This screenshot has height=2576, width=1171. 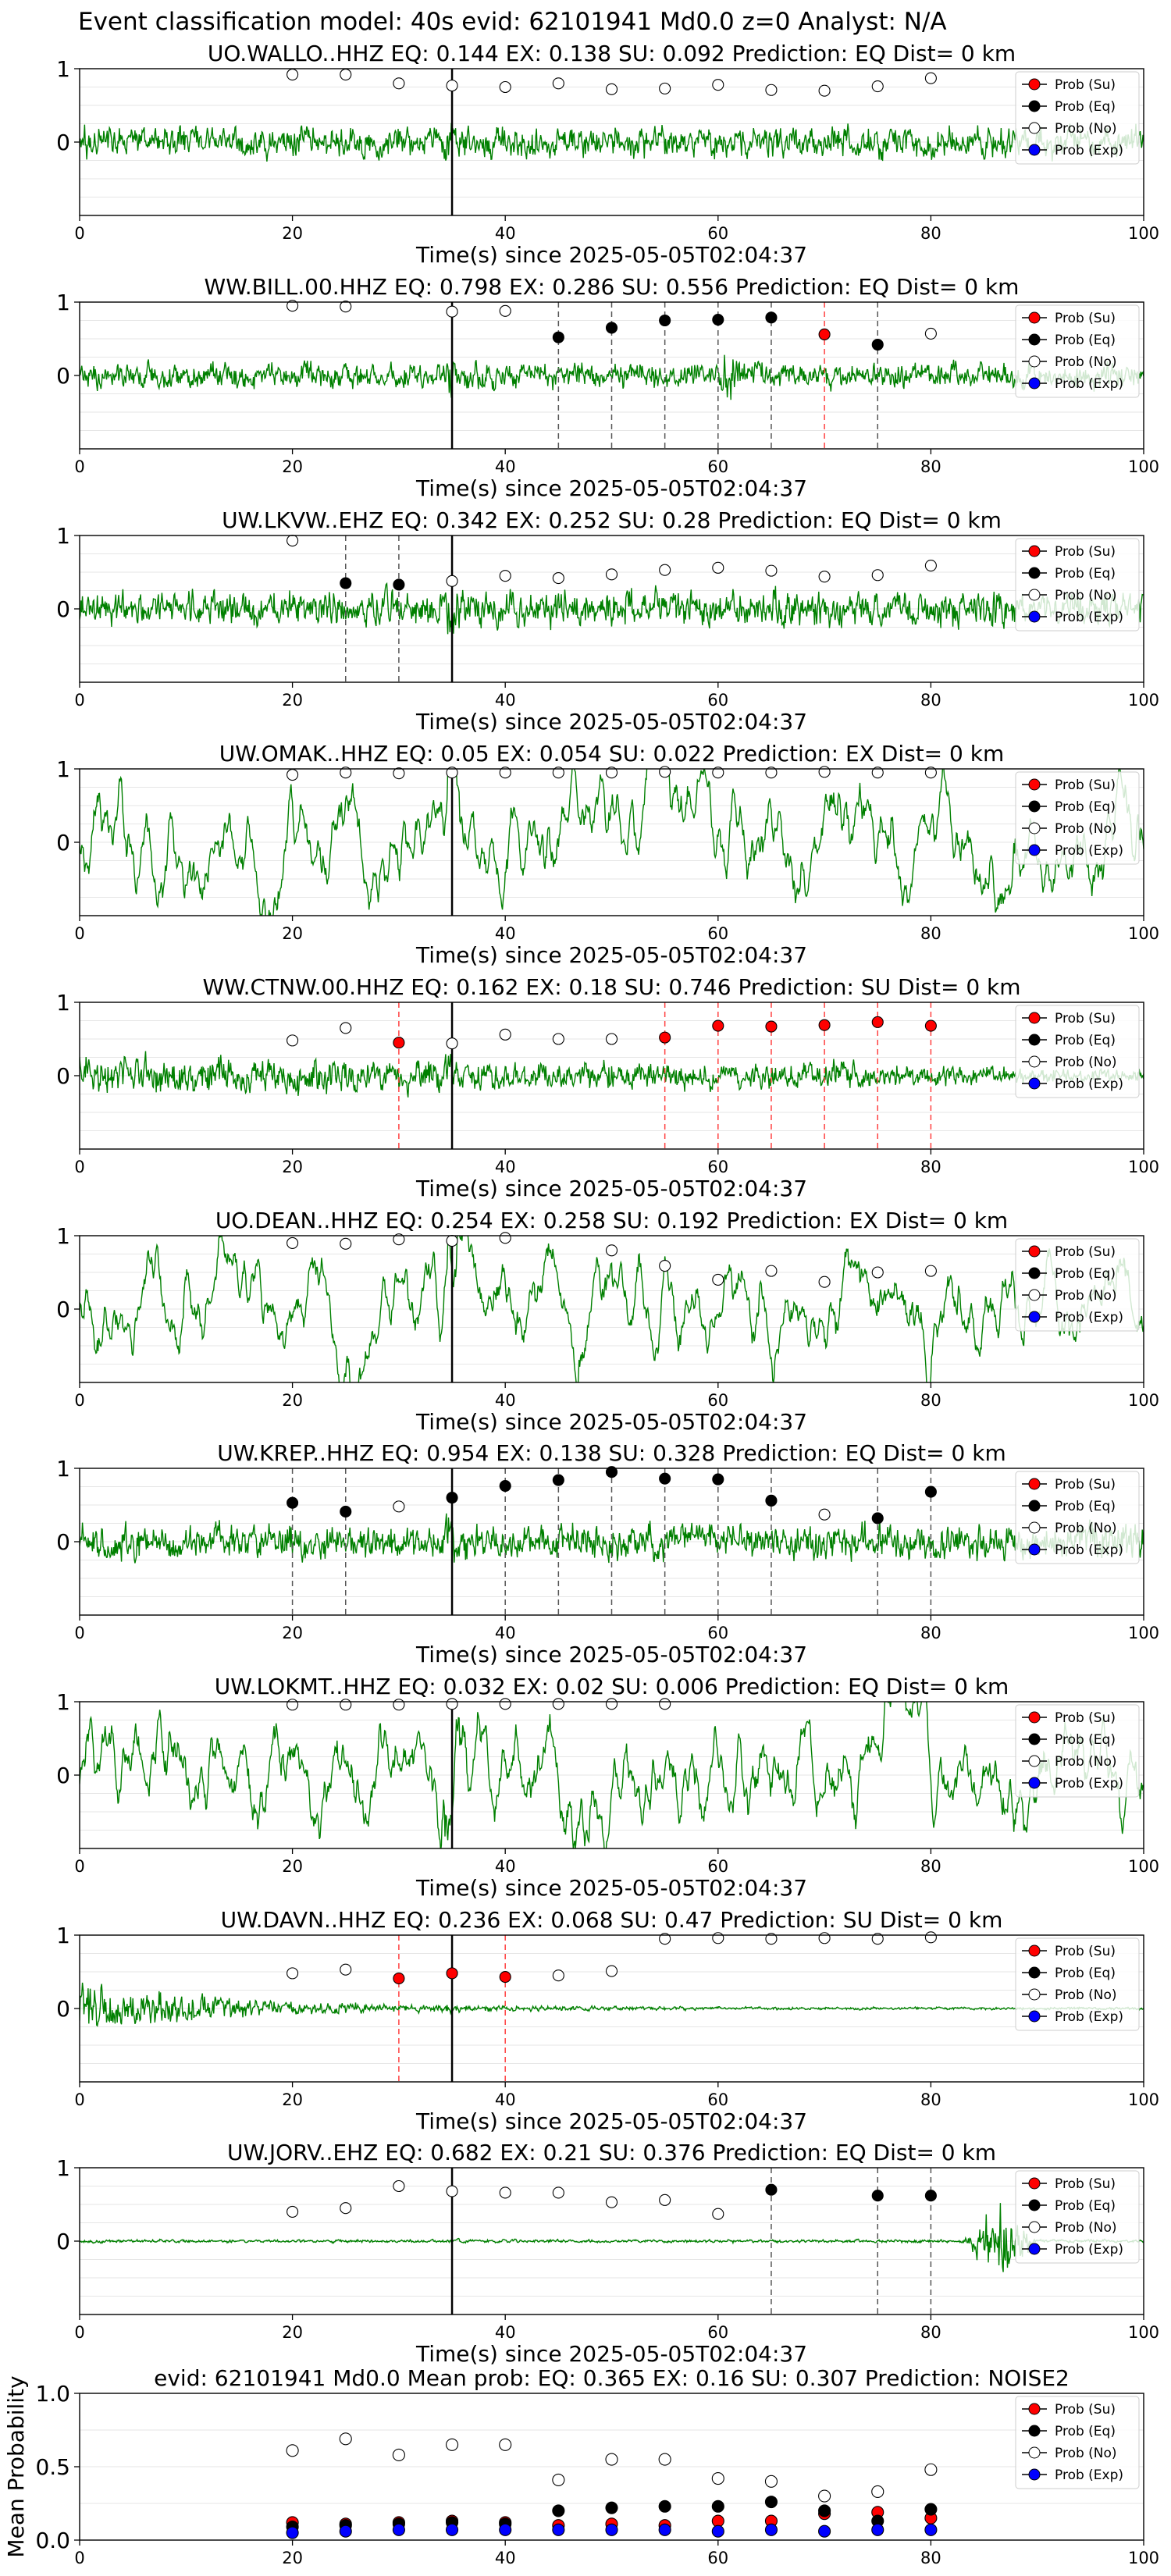 I want to click on legend-marker-eq, so click(x=1034, y=2205).